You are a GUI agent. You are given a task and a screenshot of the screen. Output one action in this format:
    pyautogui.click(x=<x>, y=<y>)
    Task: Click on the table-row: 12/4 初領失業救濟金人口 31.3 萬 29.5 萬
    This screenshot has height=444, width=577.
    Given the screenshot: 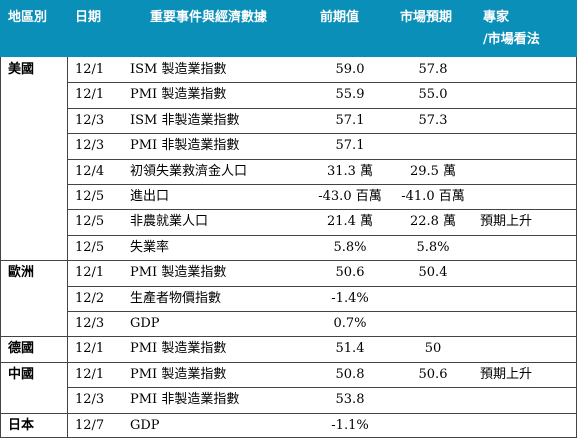 What is the action you would take?
    pyautogui.click(x=288, y=171)
    